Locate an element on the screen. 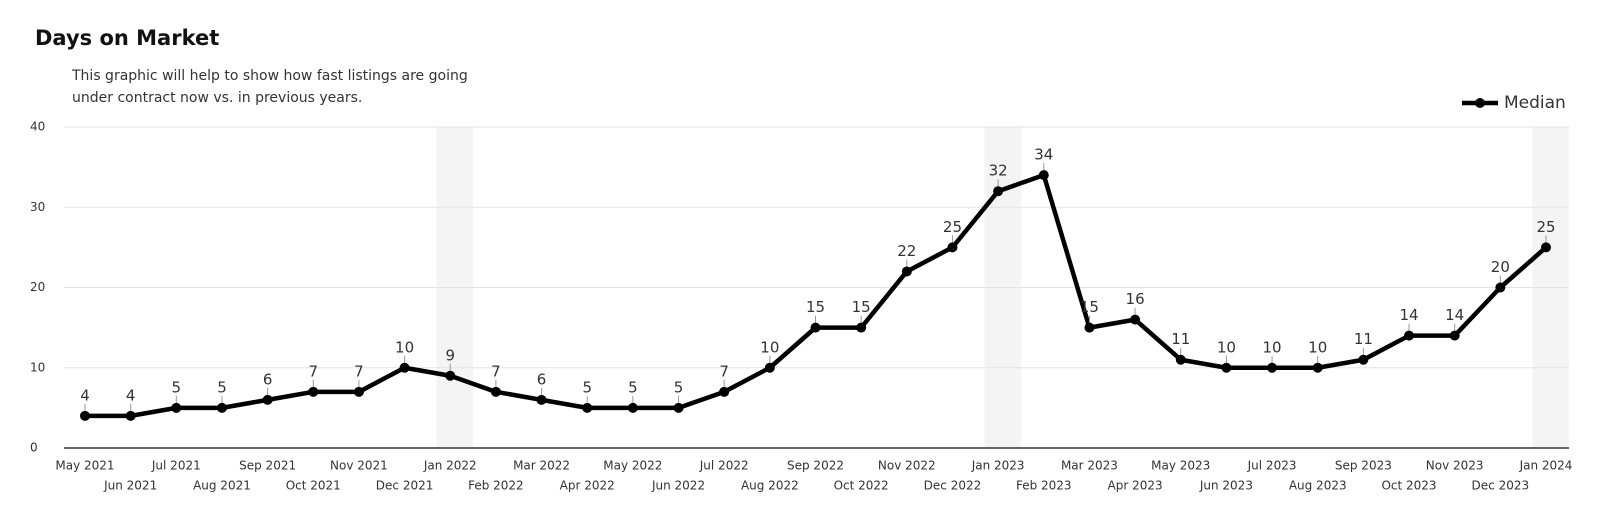 The height and width of the screenshot is (516, 1602). y-tick-label: 0 is located at coordinates (34, 448).